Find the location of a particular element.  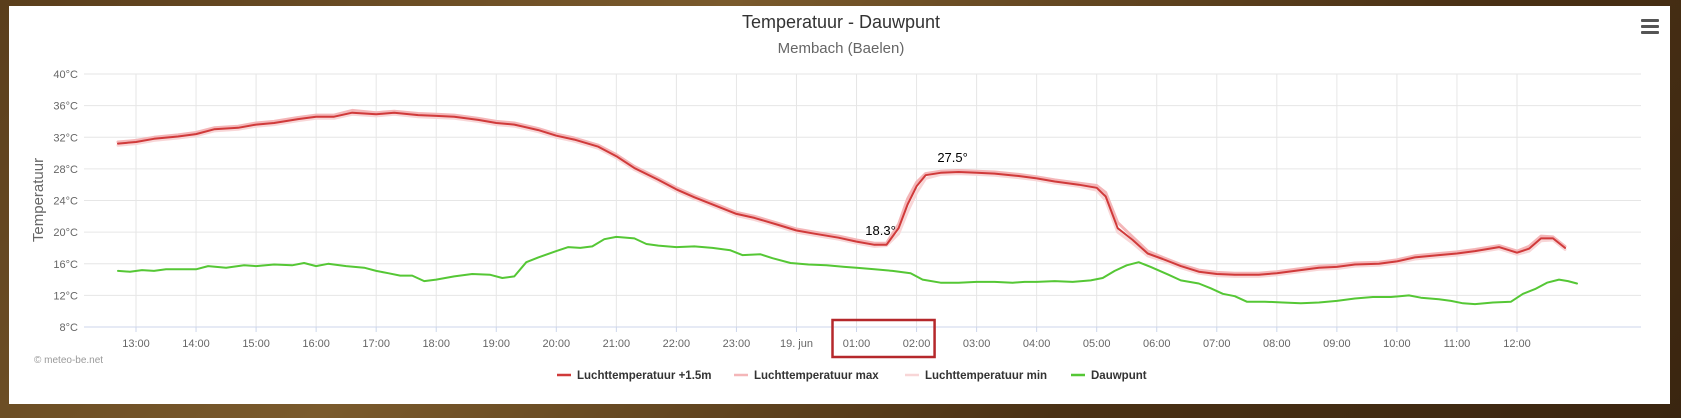

legend-item: Luchttemperatuur min is located at coordinates (976, 376).